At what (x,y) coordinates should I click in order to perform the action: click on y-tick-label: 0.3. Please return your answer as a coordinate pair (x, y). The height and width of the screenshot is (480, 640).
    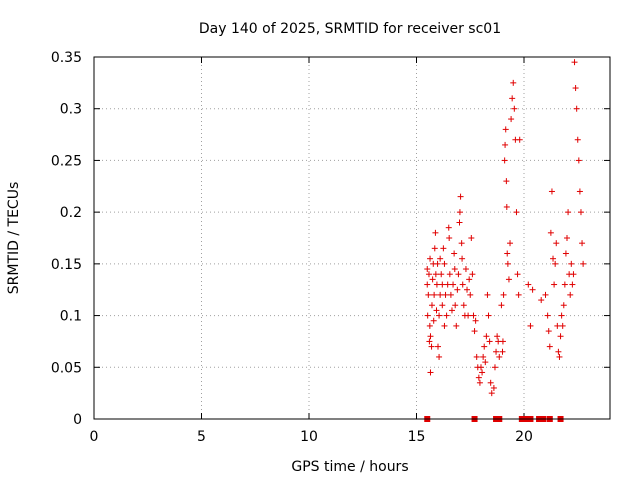
    Looking at the image, I should click on (71, 110).